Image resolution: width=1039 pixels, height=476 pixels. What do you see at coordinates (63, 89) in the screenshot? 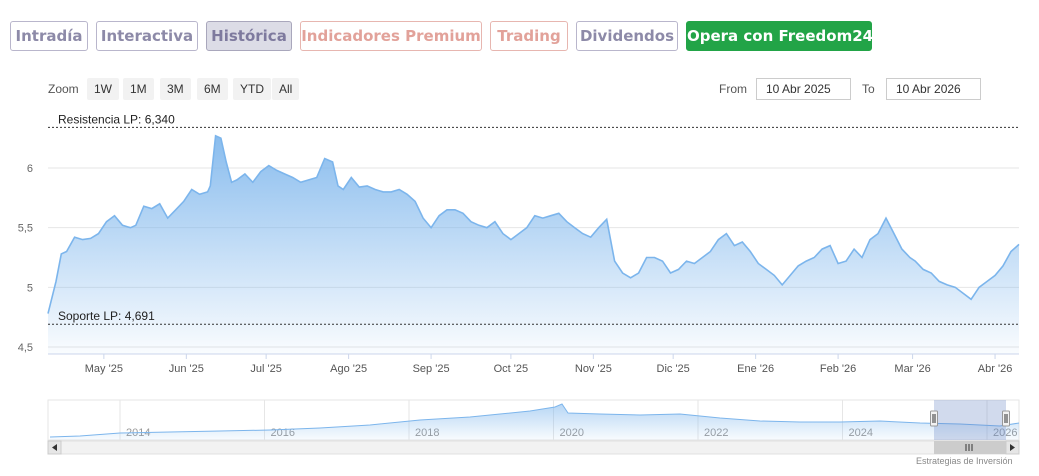
I see `zoom-label: Zoom` at bounding box center [63, 89].